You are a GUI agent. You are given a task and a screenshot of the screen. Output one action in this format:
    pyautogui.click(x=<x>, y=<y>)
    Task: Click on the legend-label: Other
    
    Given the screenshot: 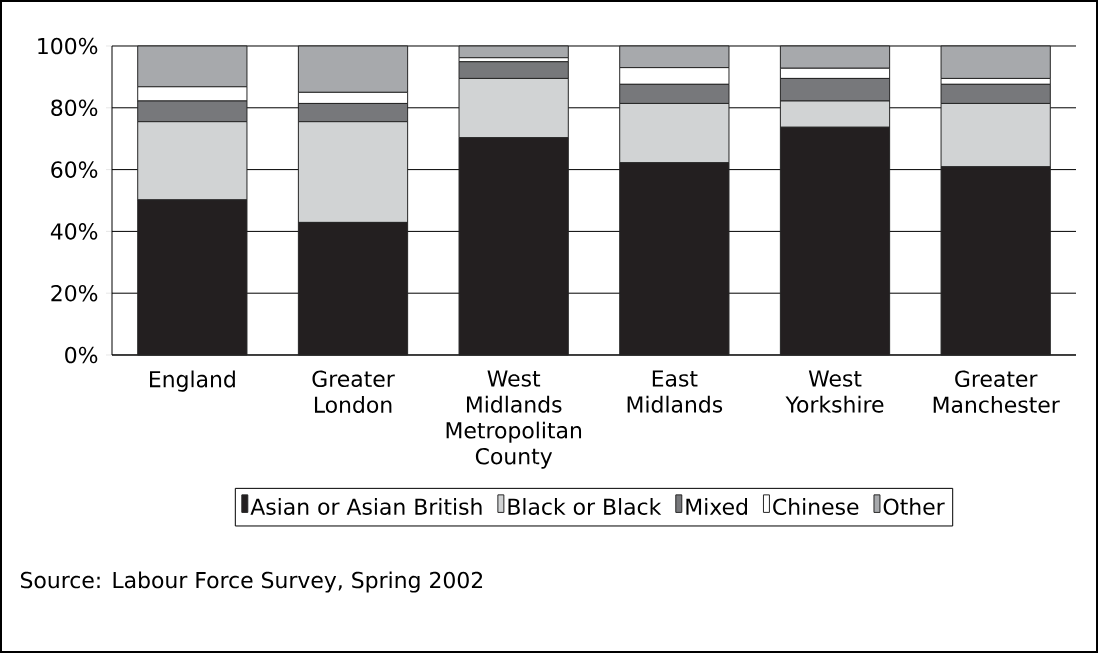 What is the action you would take?
    pyautogui.click(x=914, y=507)
    